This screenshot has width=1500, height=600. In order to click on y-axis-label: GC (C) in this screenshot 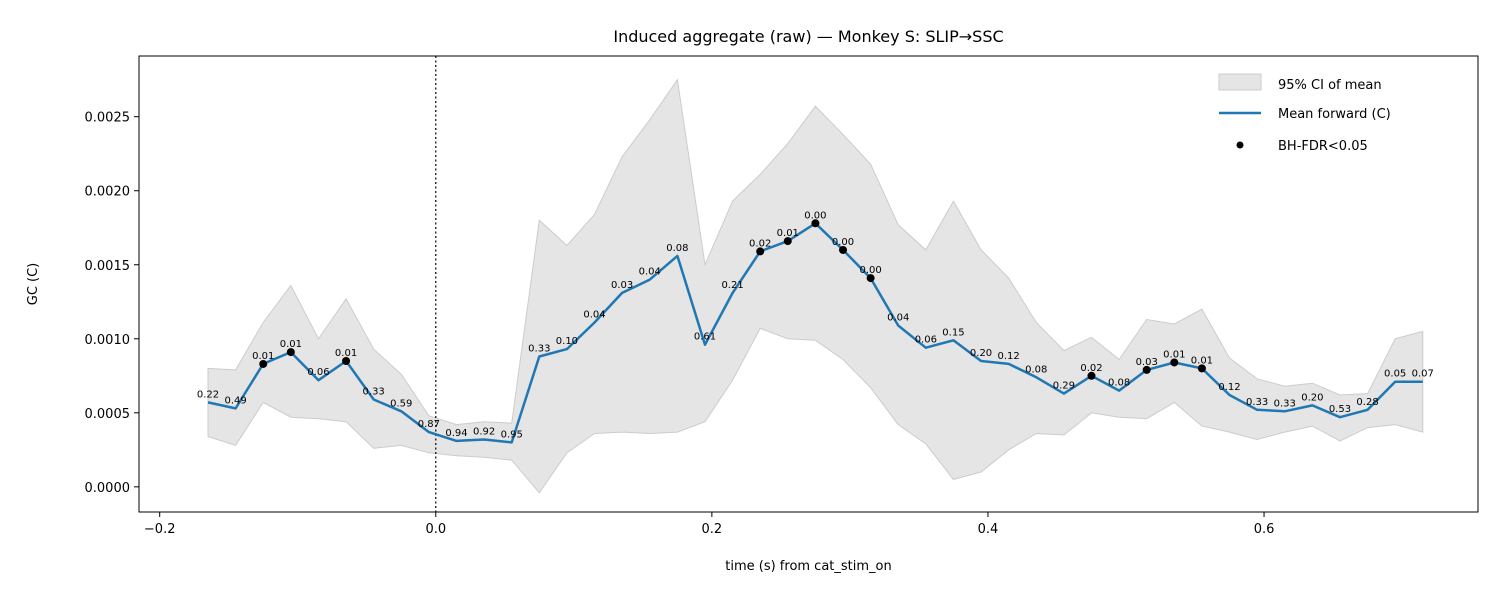, I will do `click(33, 284)`.